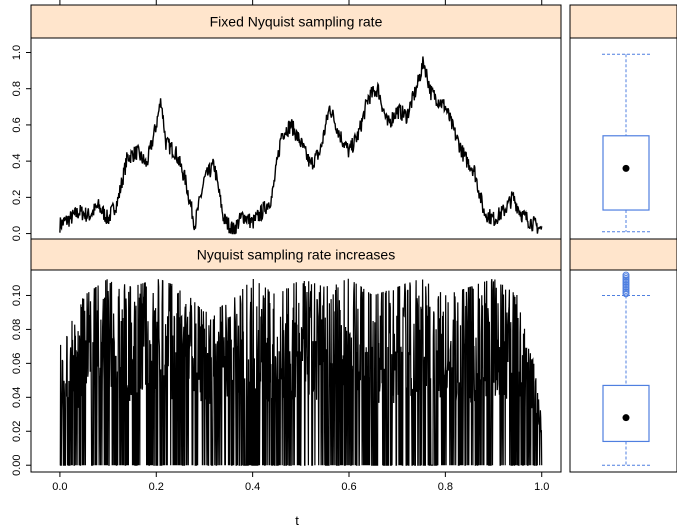 The width and height of the screenshot is (677, 527). What do you see at coordinates (541, 487) in the screenshot?
I see `x-tick-label: 1.0` at bounding box center [541, 487].